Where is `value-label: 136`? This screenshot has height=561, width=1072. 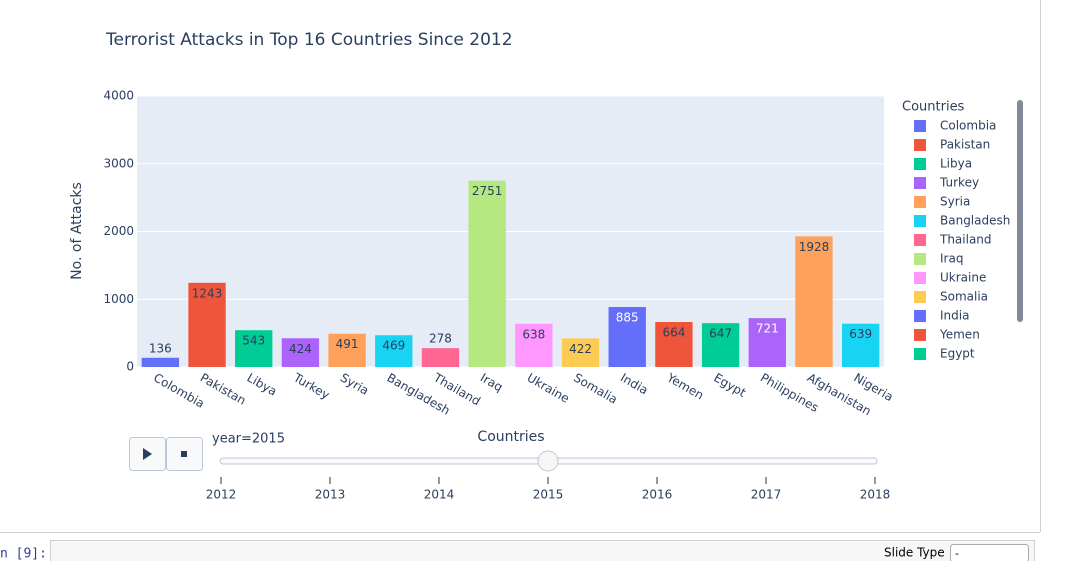 value-label: 136 is located at coordinates (160, 348).